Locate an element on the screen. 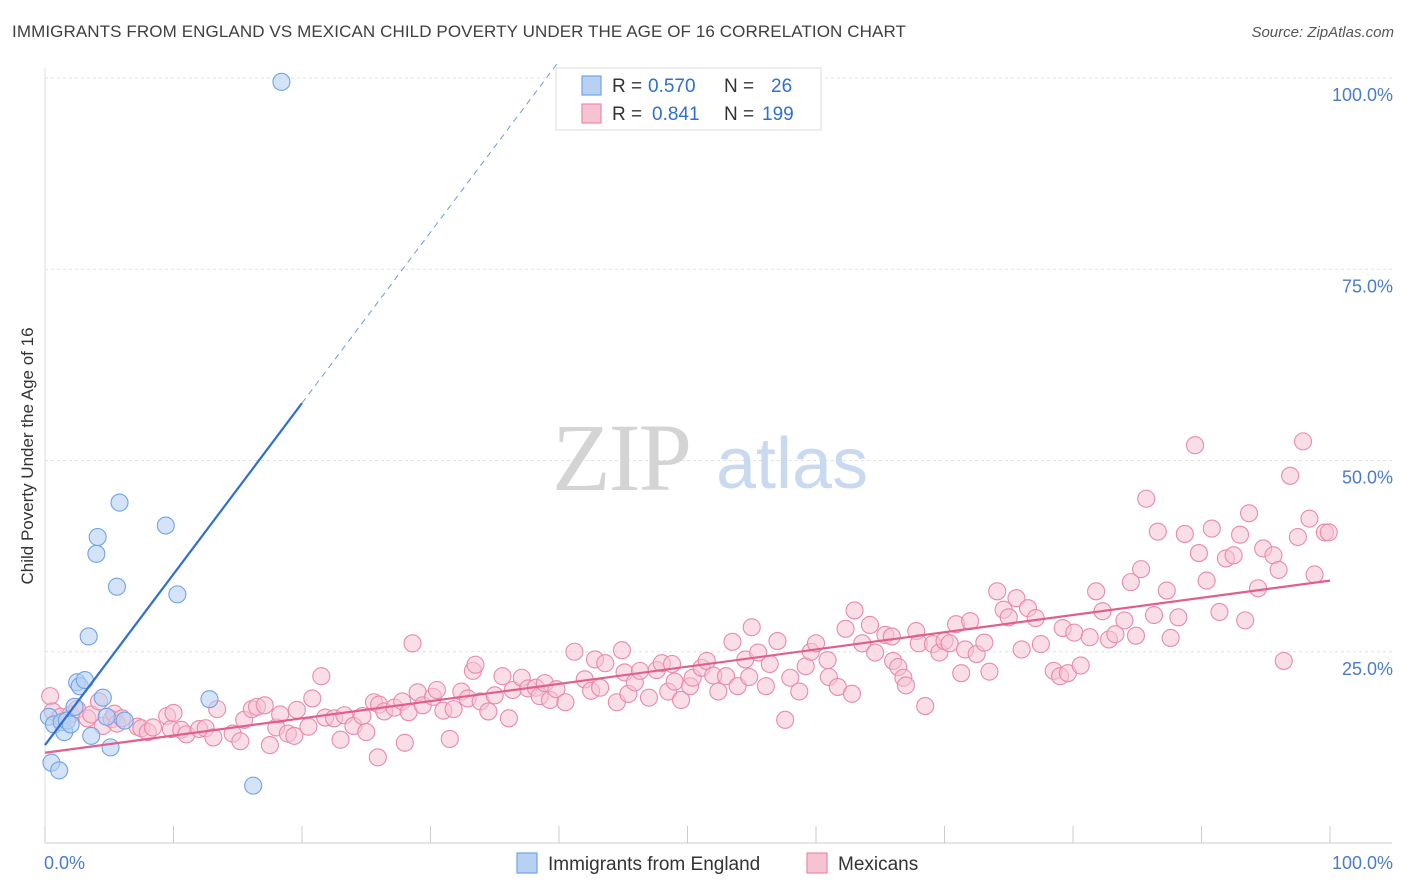  watermark-atlas: atlas is located at coordinates (792, 464).